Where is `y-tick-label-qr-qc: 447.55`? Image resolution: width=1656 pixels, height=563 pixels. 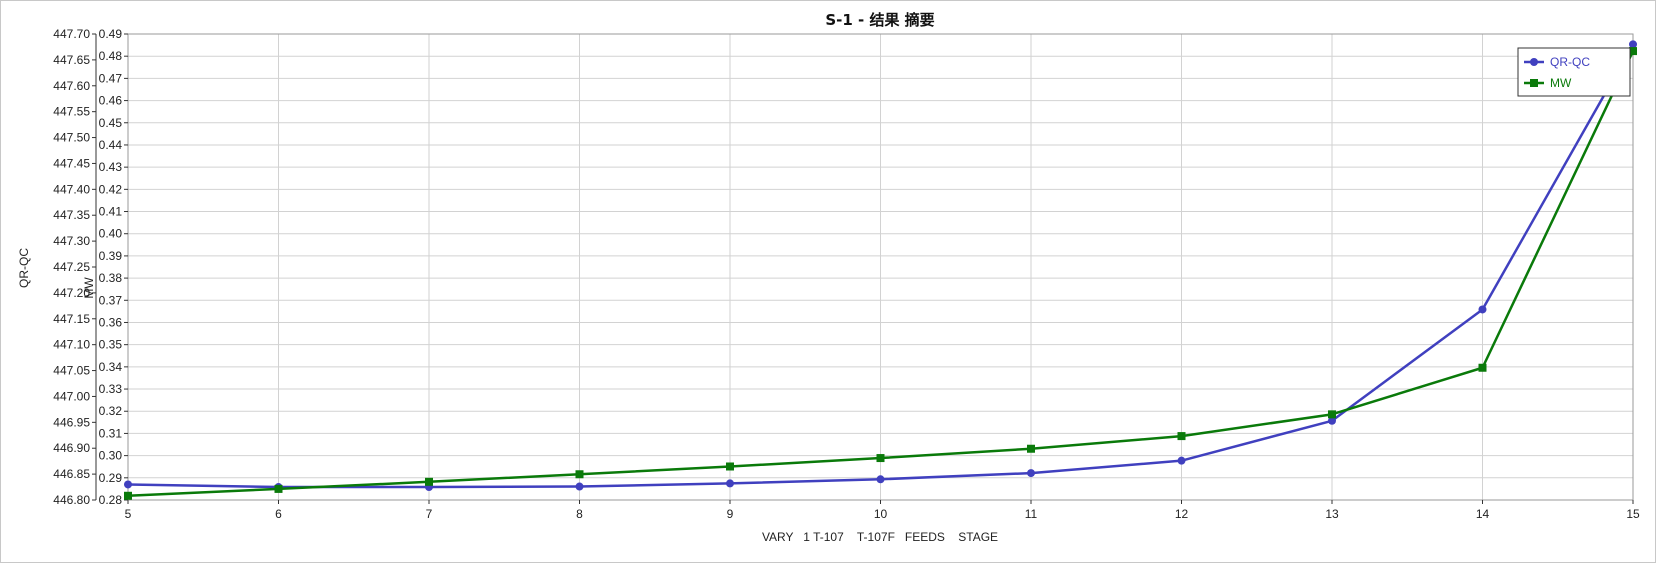 y-tick-label-qr-qc: 447.55 is located at coordinates (71, 112).